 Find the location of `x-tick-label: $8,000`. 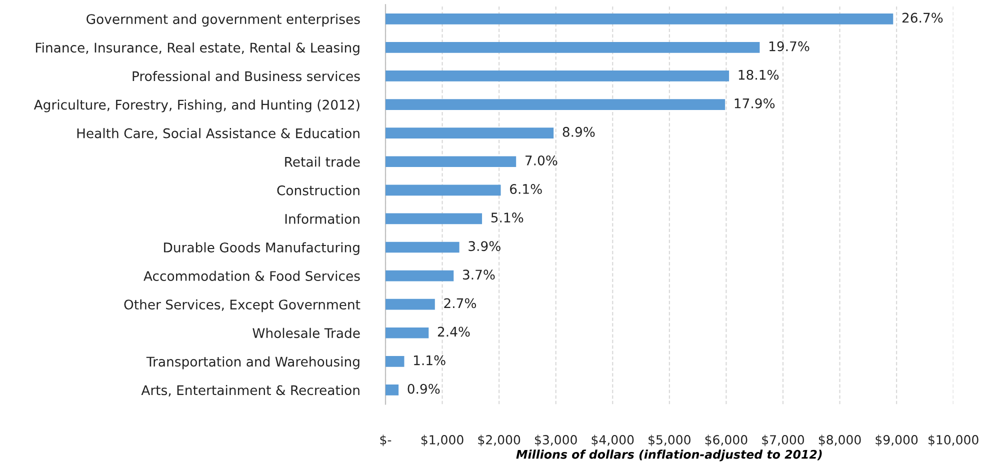

x-tick-label: $8,000 is located at coordinates (839, 440).